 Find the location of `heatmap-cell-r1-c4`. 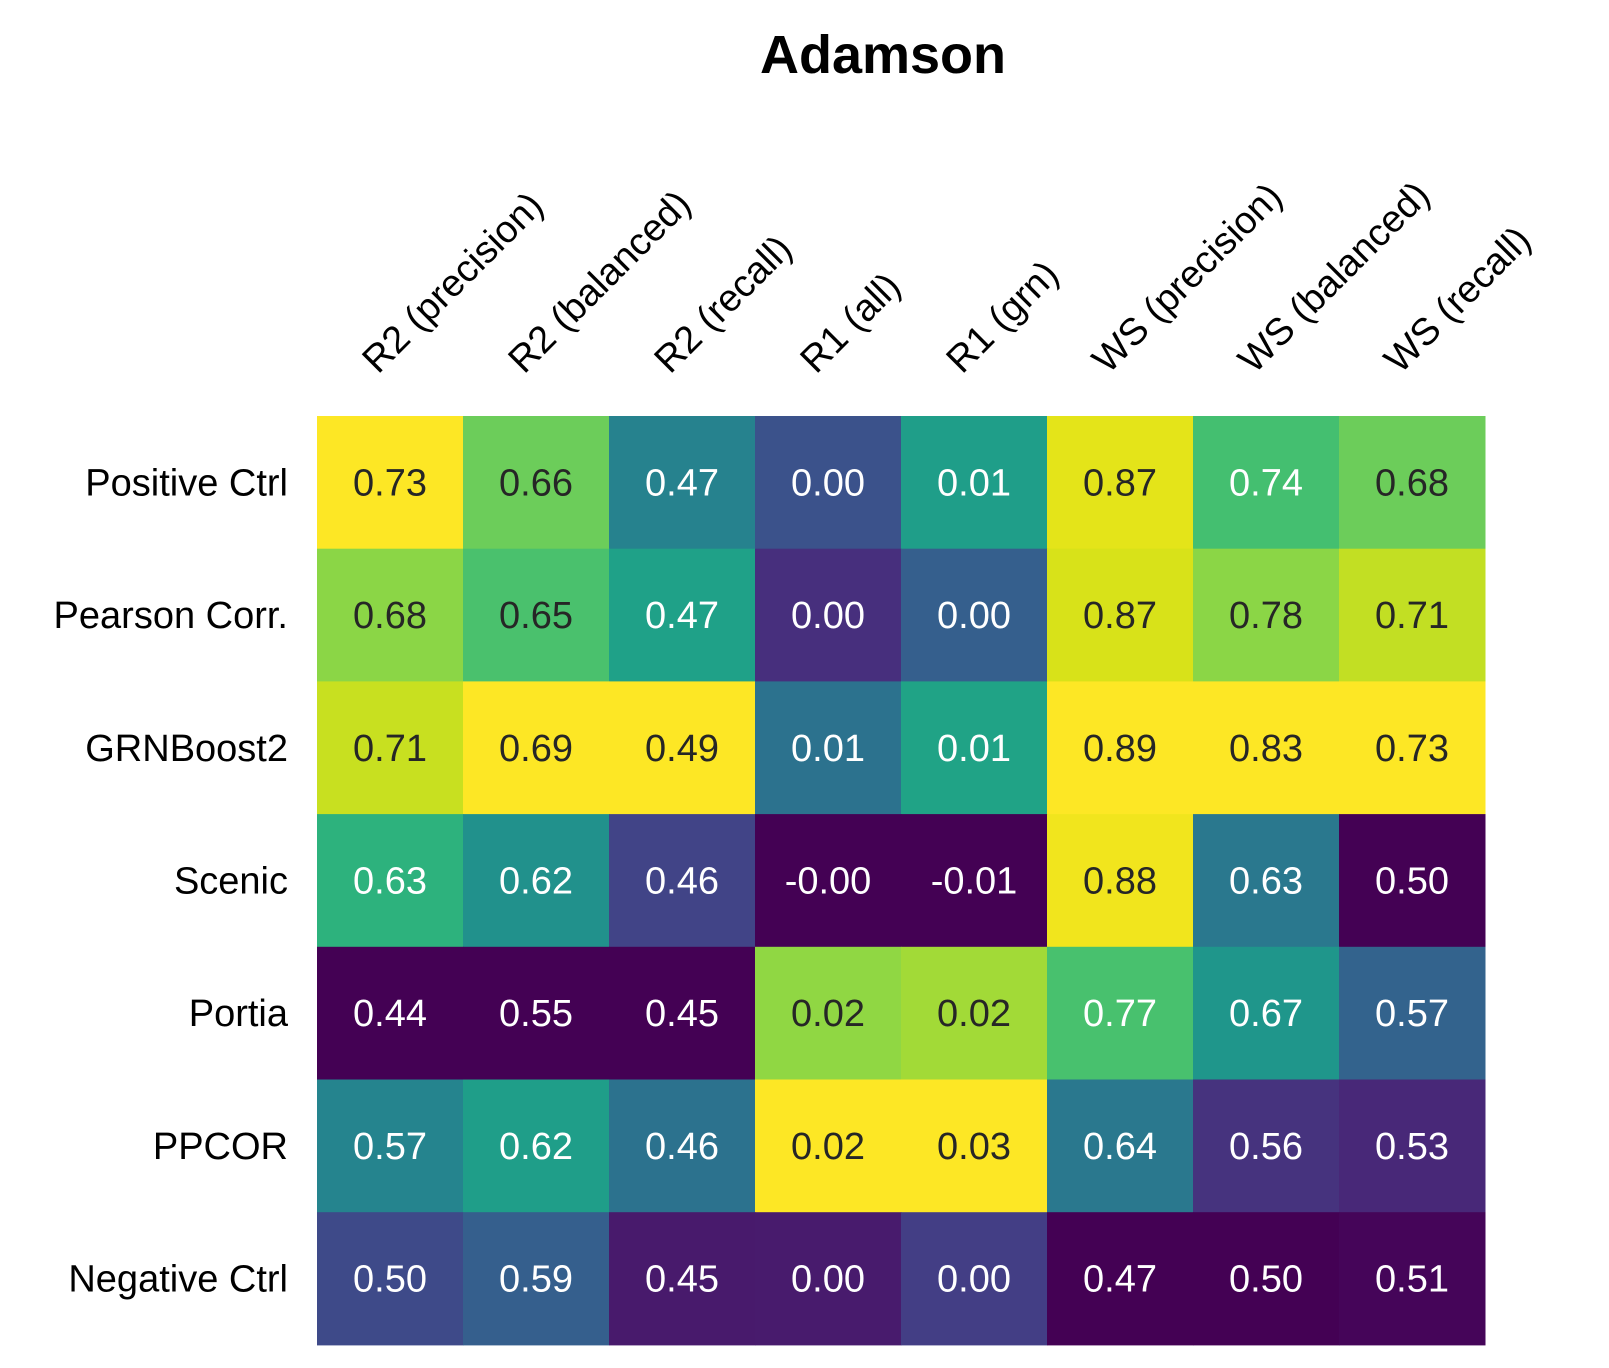

heatmap-cell-r1-c4 is located at coordinates (974, 615).